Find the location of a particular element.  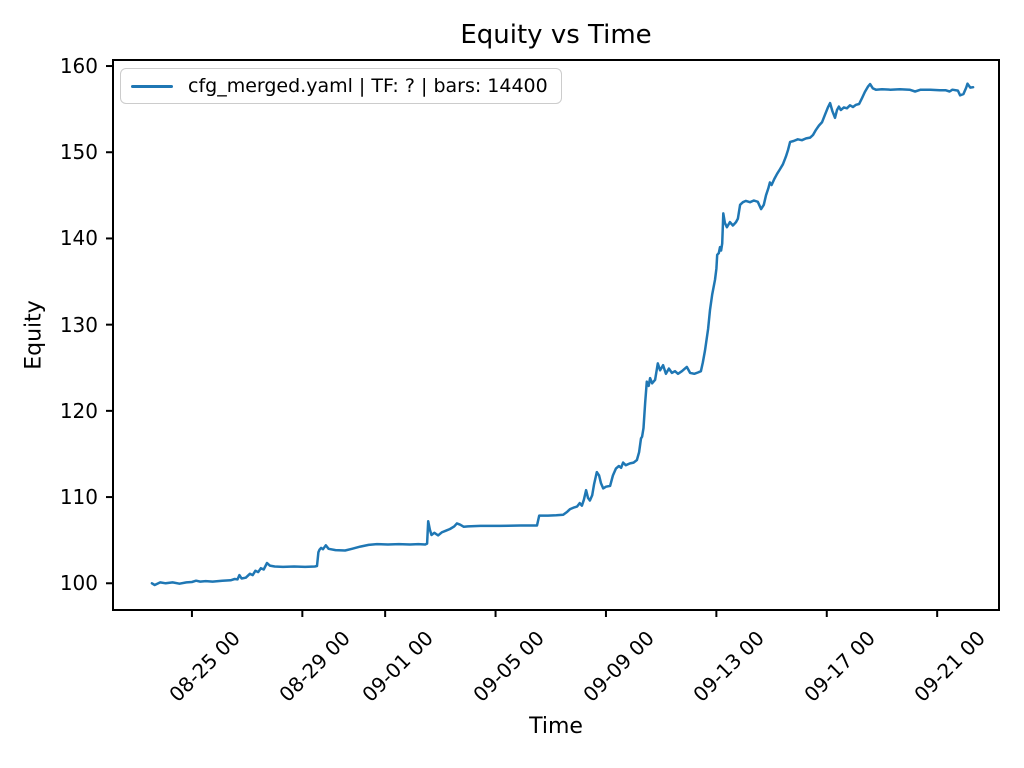

legend-label: cfg_merged.yaml | TF: ? | bars: 14400 is located at coordinates (368, 86).